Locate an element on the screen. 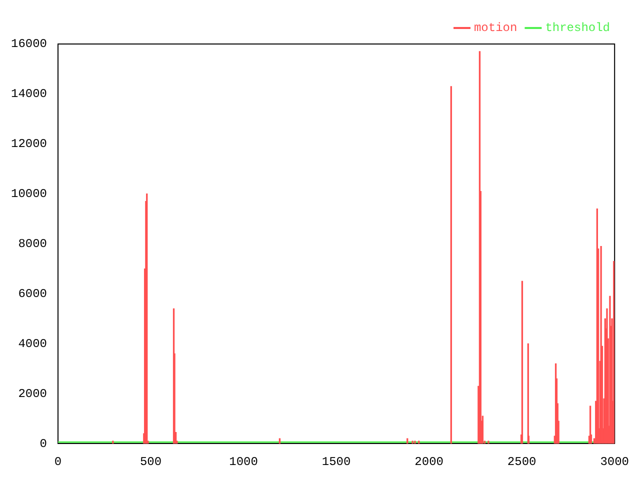  y-tick-label: 10000 is located at coordinates (29, 194).